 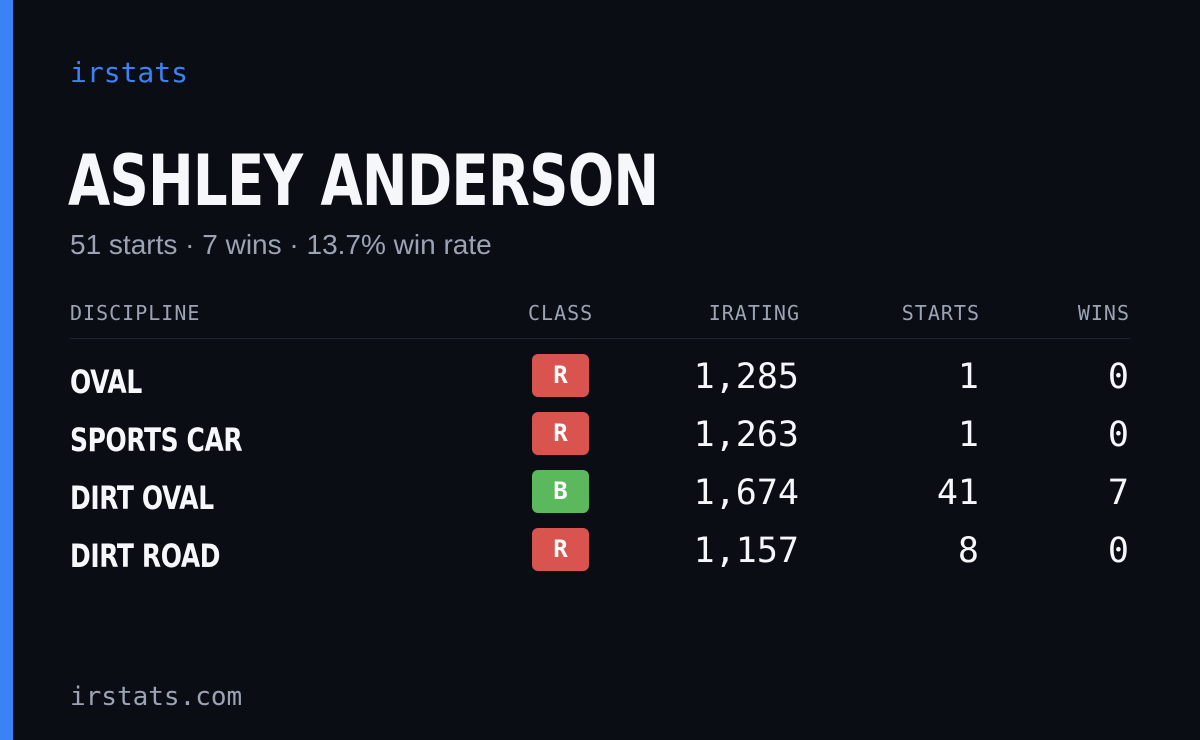 I want to click on table-row: OVAL R 1,285 1 0, so click(x=600, y=383).